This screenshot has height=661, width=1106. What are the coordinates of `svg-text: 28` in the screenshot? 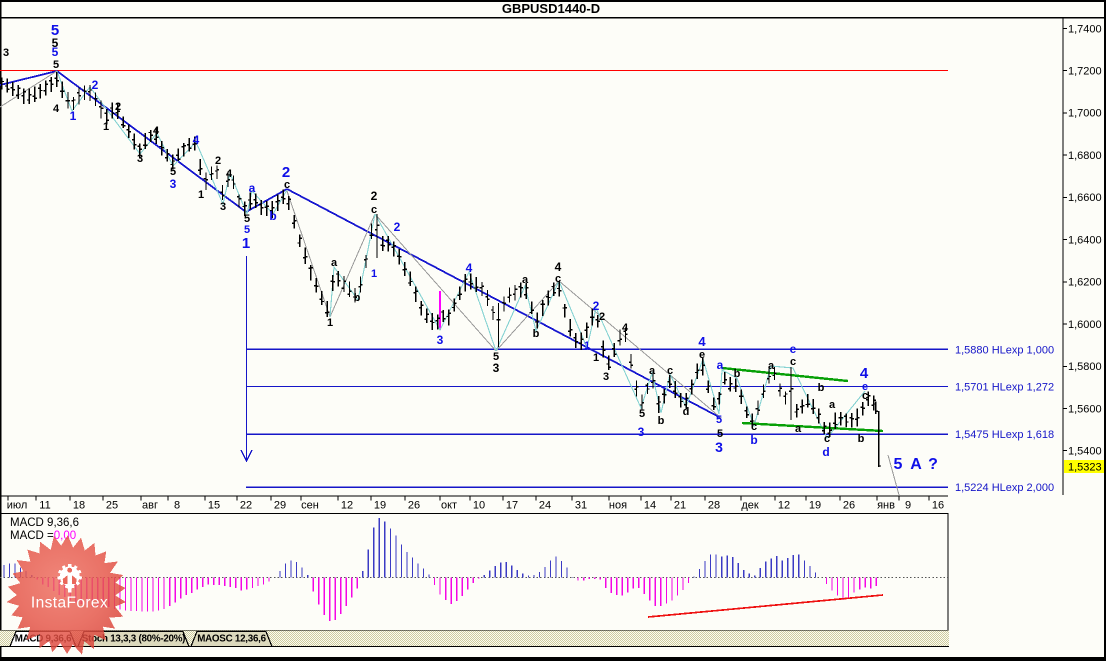 It's located at (714, 506).